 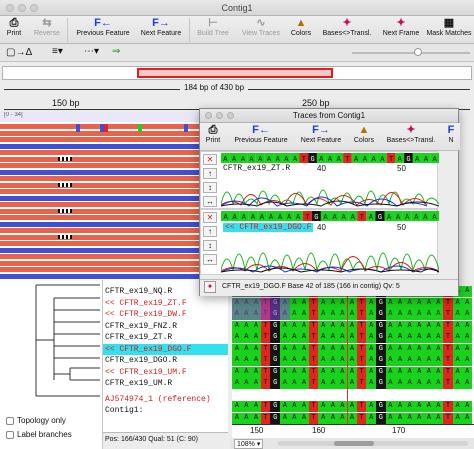 What do you see at coordinates (321, 137) in the screenshot?
I see `traces-next-feature-button: F→ Next Feature` at bounding box center [321, 137].